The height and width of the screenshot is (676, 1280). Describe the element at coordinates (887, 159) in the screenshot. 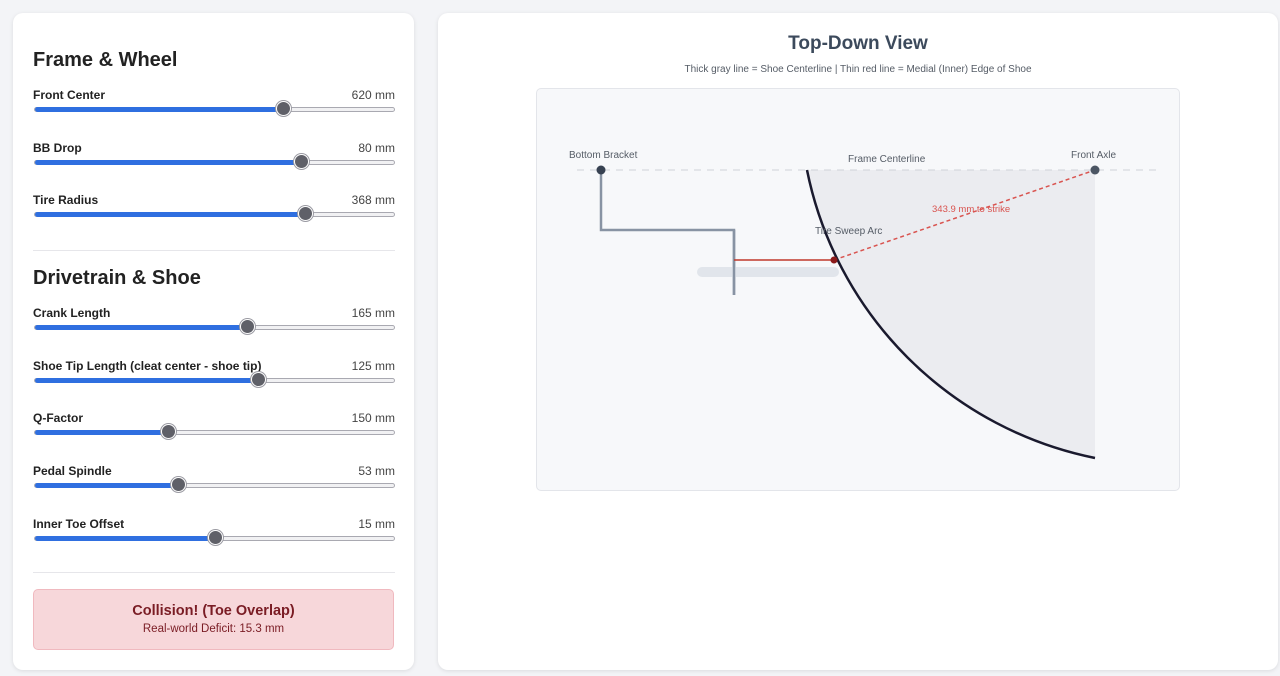

I see `frame-centerline-label: Frame Centerline` at that location.